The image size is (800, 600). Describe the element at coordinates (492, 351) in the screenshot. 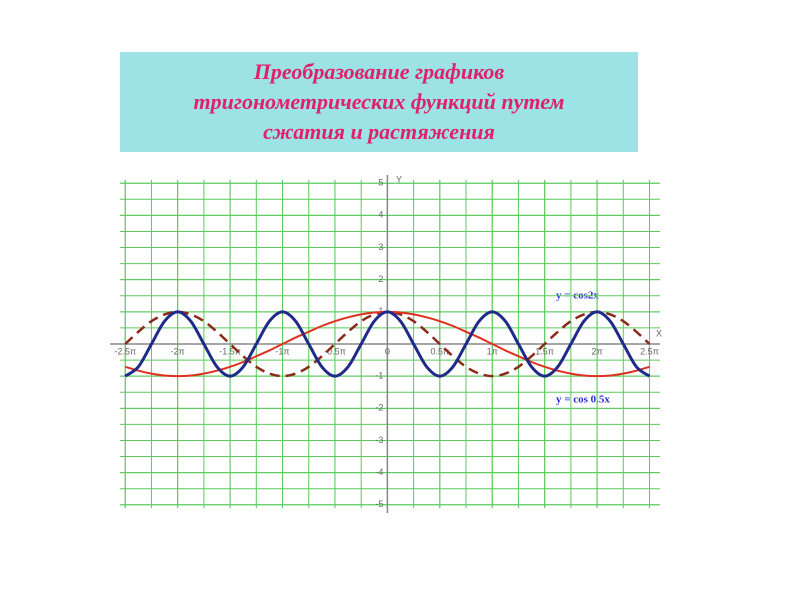

I see `x-tick-label: 1π` at that location.